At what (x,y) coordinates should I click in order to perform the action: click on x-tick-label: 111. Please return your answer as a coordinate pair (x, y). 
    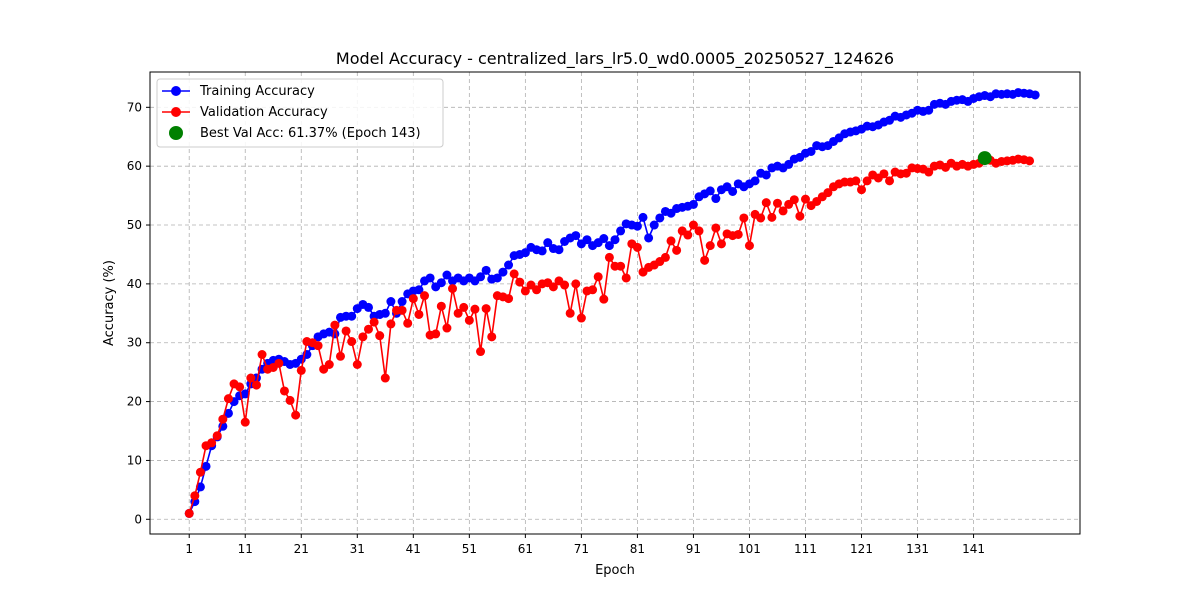
    Looking at the image, I should click on (805, 549).